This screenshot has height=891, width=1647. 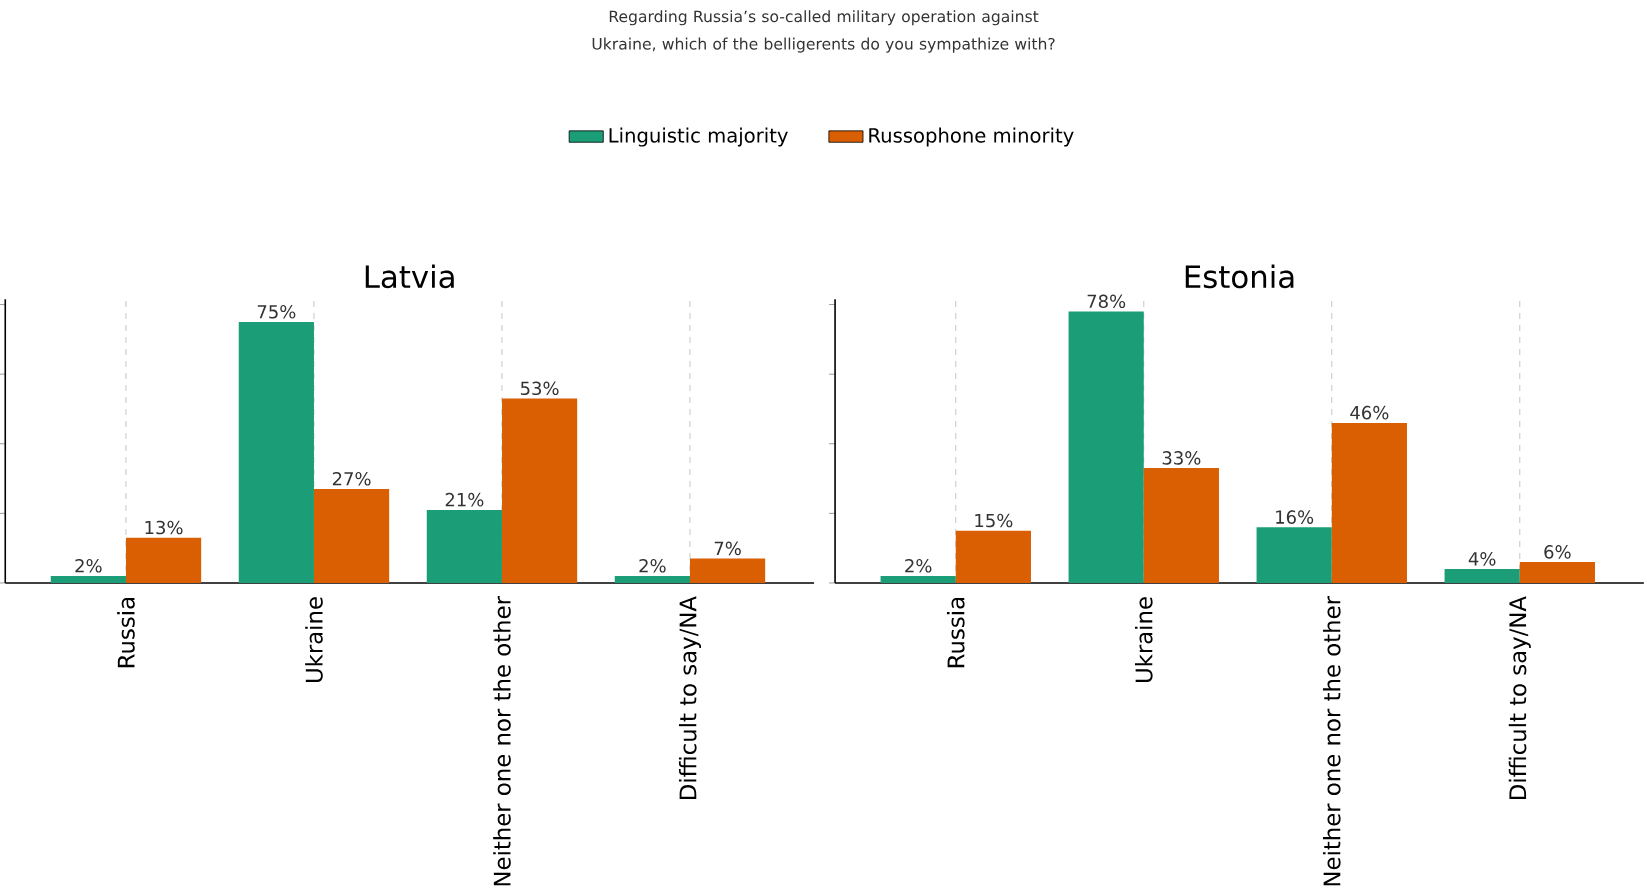 What do you see at coordinates (727, 548) in the screenshot?
I see `data-label: 7%` at bounding box center [727, 548].